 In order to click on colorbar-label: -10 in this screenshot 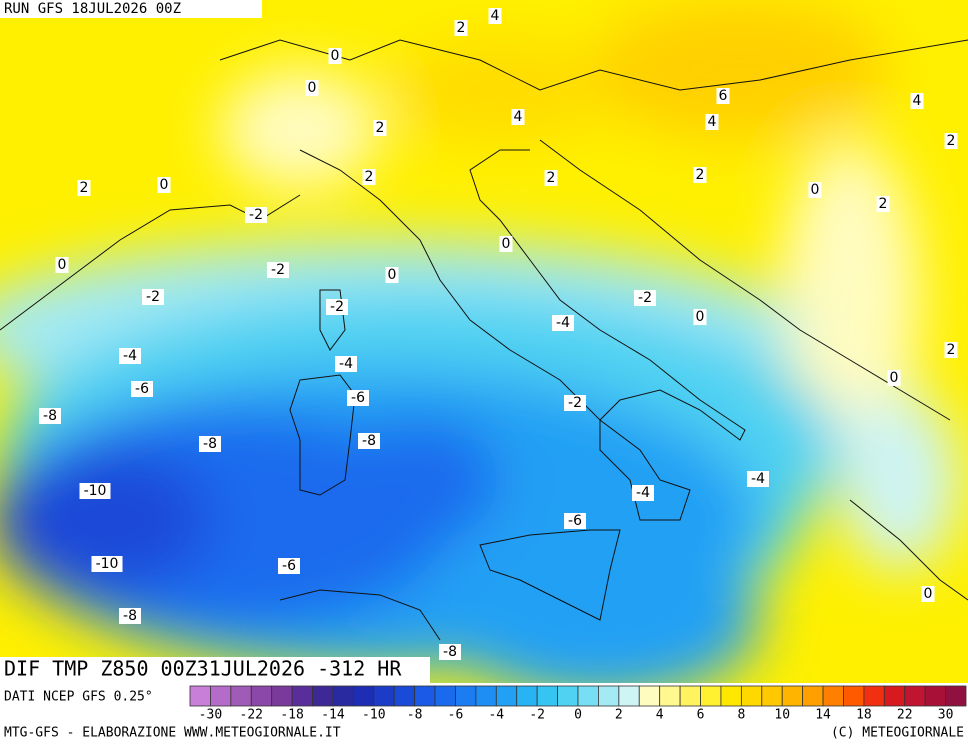, I will do `click(373, 715)`.